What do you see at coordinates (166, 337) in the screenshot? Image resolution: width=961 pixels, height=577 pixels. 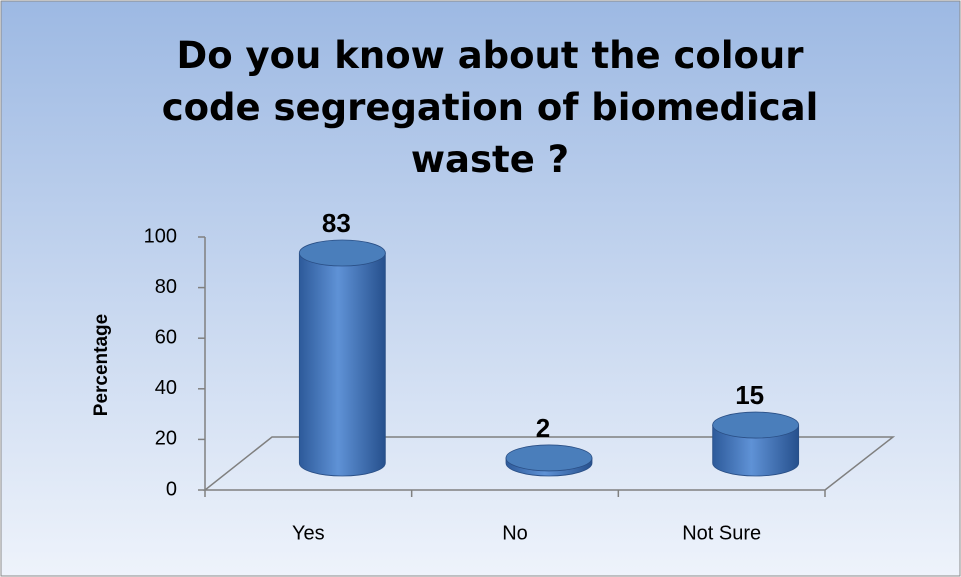 I see `y-tick-label: 60` at bounding box center [166, 337].